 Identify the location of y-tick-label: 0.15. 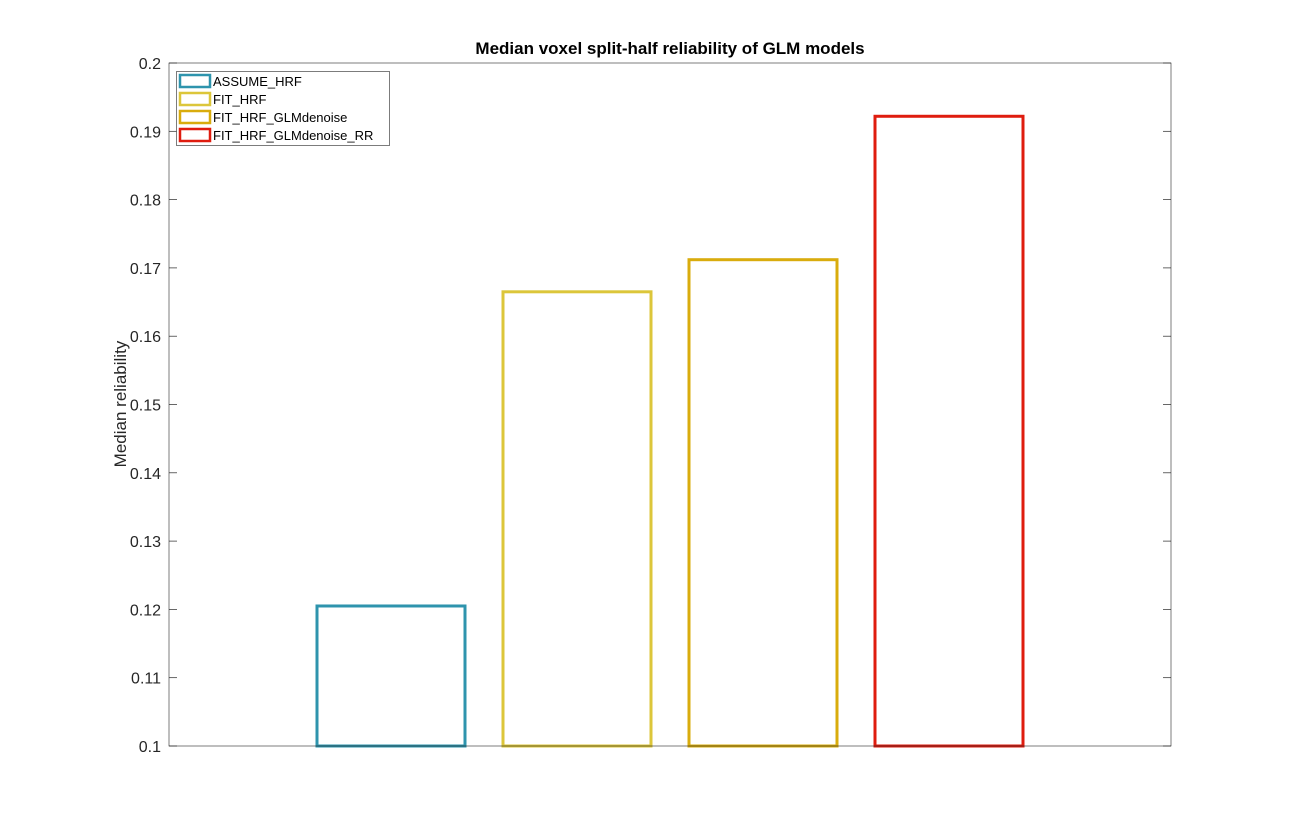
(145, 406).